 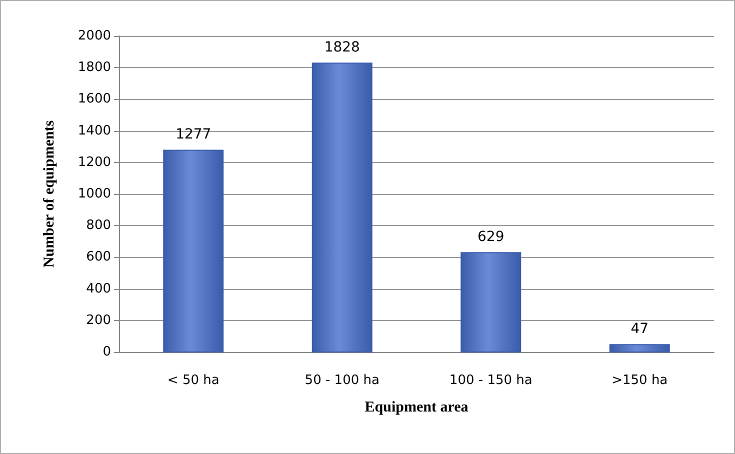 I want to click on data-label: 1277, so click(x=194, y=134).